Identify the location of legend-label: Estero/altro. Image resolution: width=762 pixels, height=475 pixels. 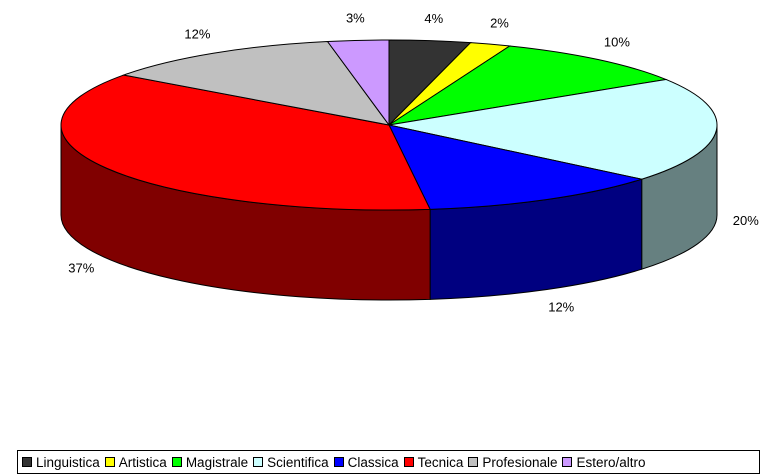
(611, 462).